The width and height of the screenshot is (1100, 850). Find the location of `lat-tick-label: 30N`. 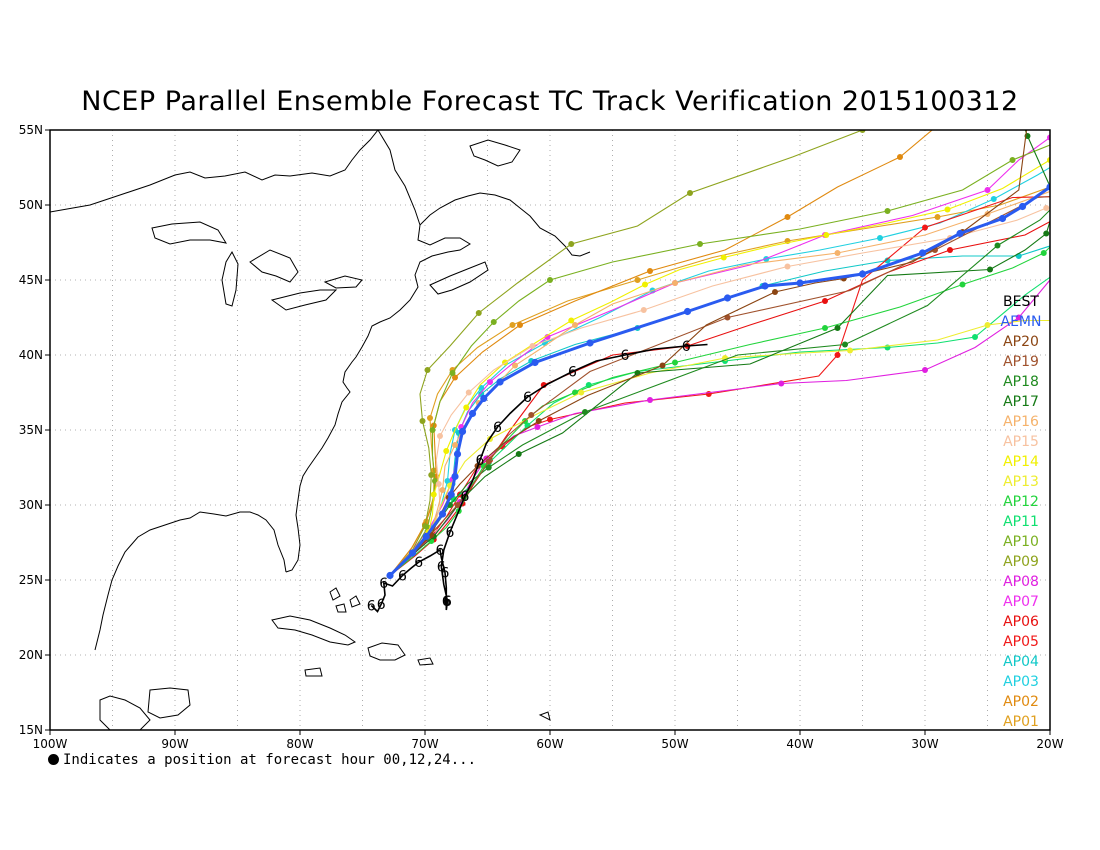

lat-tick-label: 30N is located at coordinates (31, 505).